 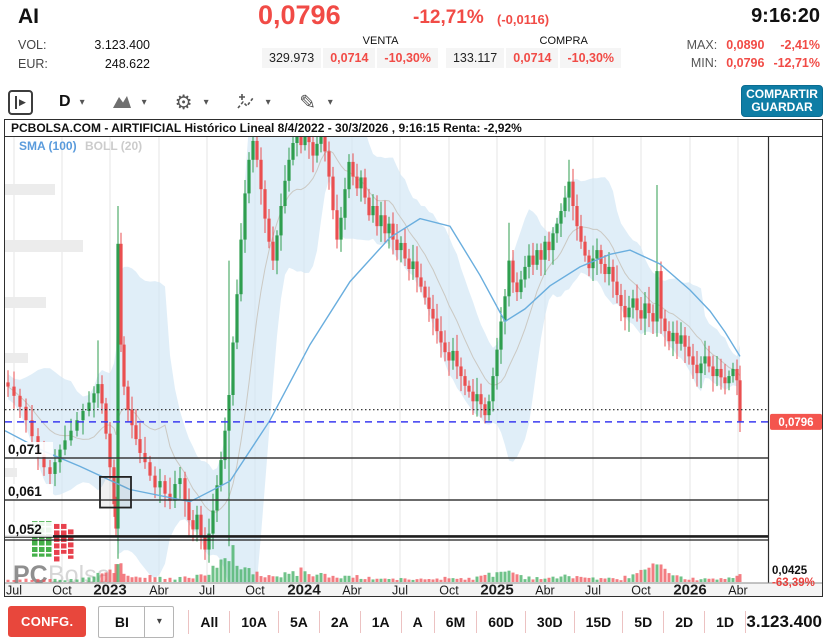 What do you see at coordinates (349, 58) in the screenshot?
I see `venta-price: 0,0714` at bounding box center [349, 58].